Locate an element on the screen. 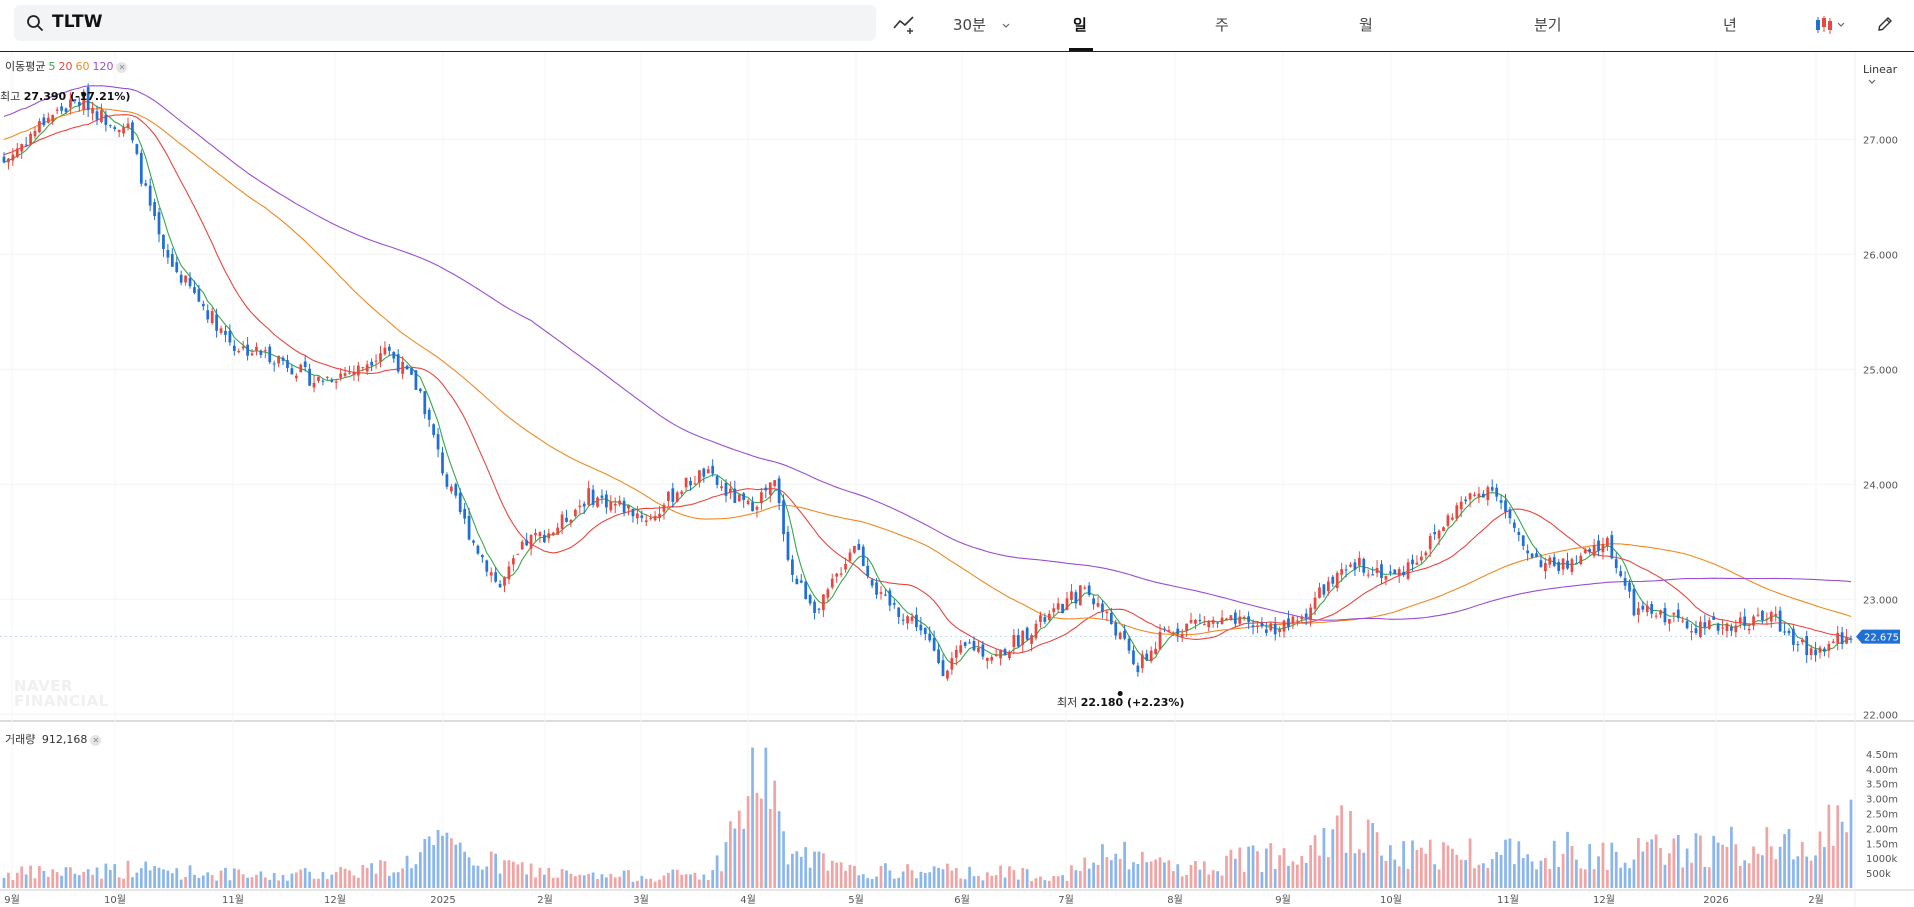  scale-mode-dropdown: Linear is located at coordinates (1888, 76).